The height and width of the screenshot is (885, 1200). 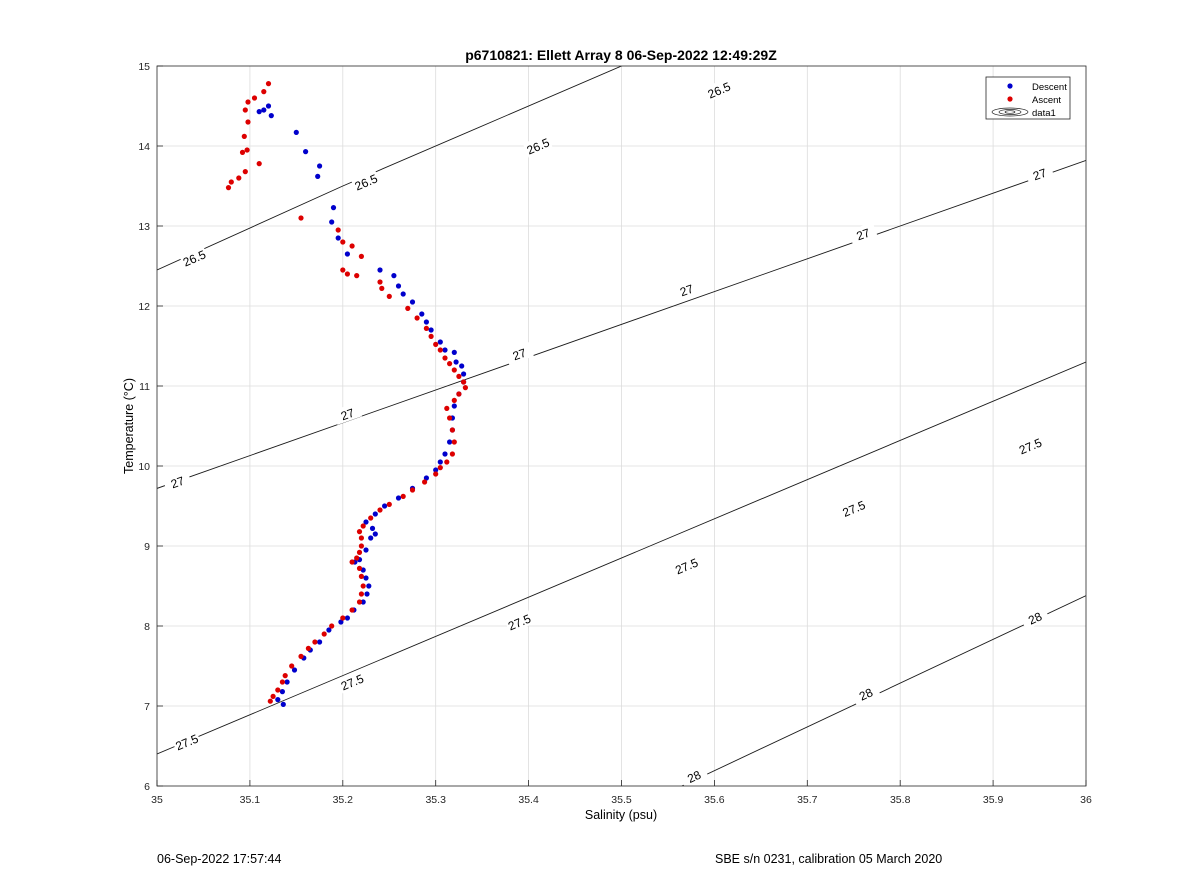 What do you see at coordinates (1086, 800) in the screenshot?
I see `x-tick-label: 36` at bounding box center [1086, 800].